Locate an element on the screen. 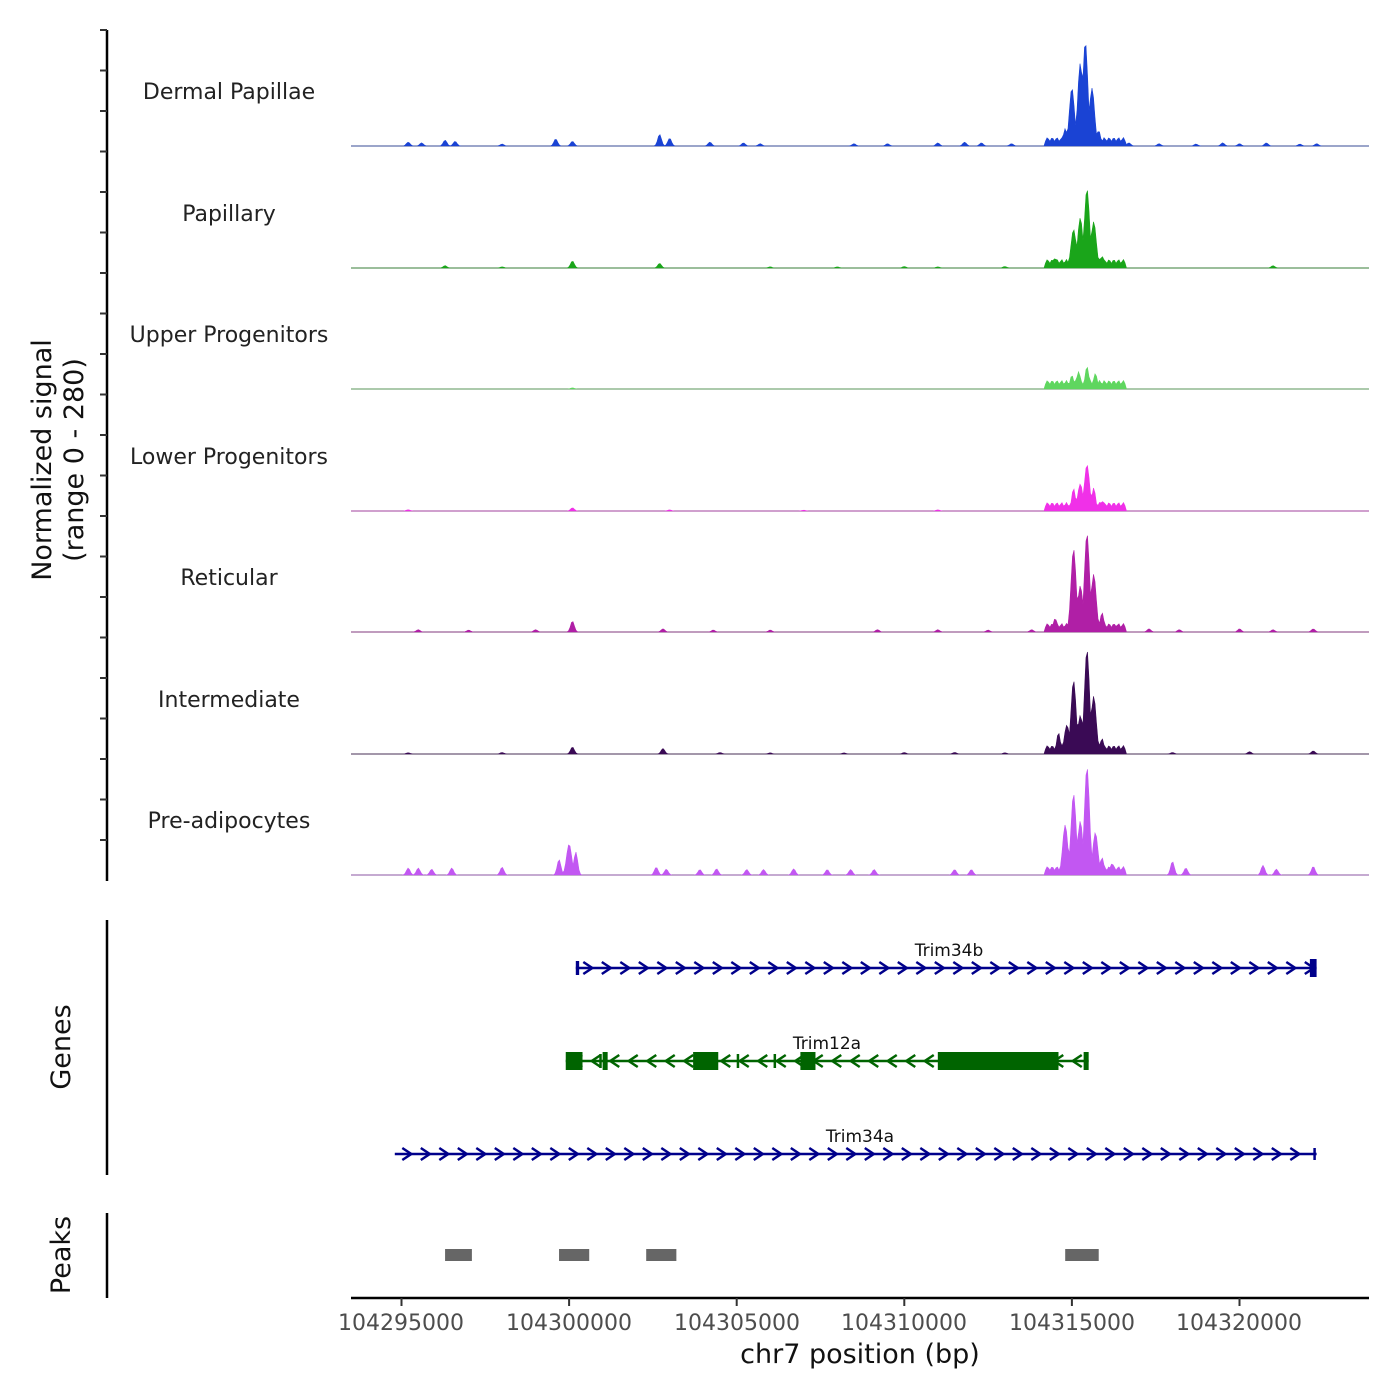 The width and height of the screenshot is (1400, 1400). gene-label-trim34b: Trim34b is located at coordinates (949, 951).